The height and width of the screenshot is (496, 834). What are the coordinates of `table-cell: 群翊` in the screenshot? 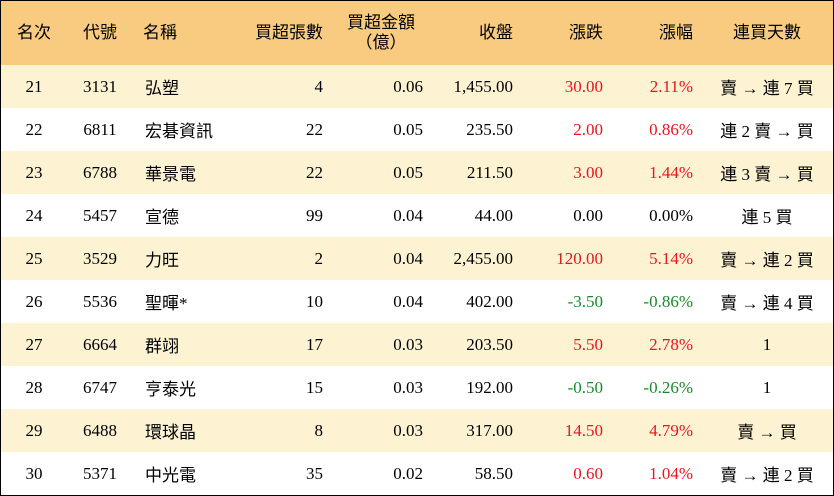 It's located at (162, 346).